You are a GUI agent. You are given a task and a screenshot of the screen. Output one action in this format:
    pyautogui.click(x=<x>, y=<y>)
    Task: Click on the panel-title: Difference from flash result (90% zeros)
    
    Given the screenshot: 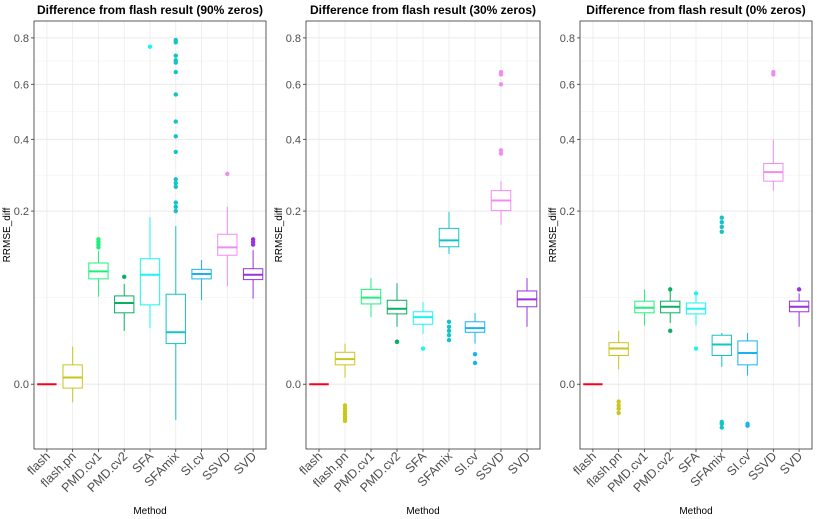 What is the action you would take?
    pyautogui.click(x=150, y=10)
    